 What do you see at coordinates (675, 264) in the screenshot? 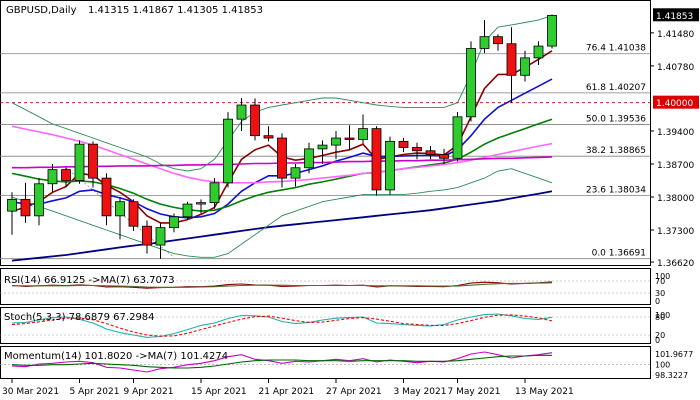
I see `price-tick-label: 1.36620` at bounding box center [675, 264].